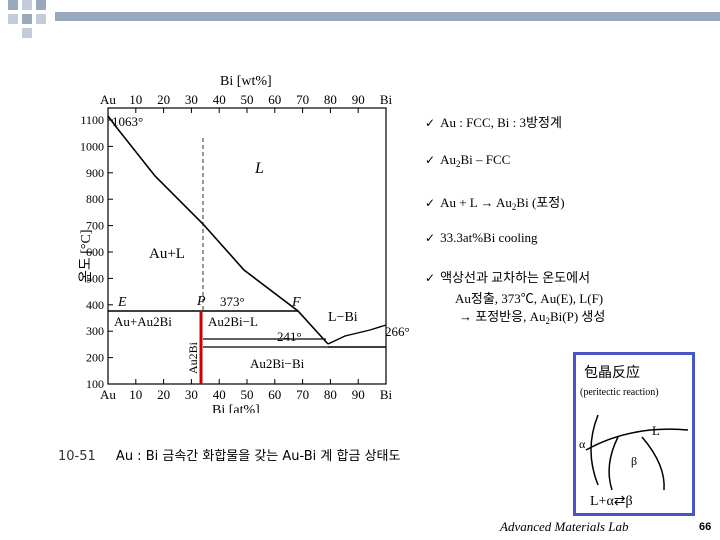  I want to click on figure-number: 10-51, so click(77, 456).